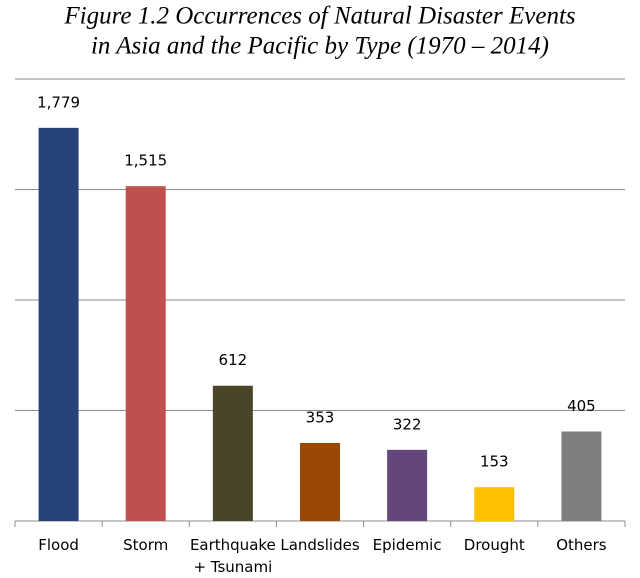 Image resolution: width=640 pixels, height=578 pixels. I want to click on x-tick-label: Earthquake + Tsunami, so click(233, 556).